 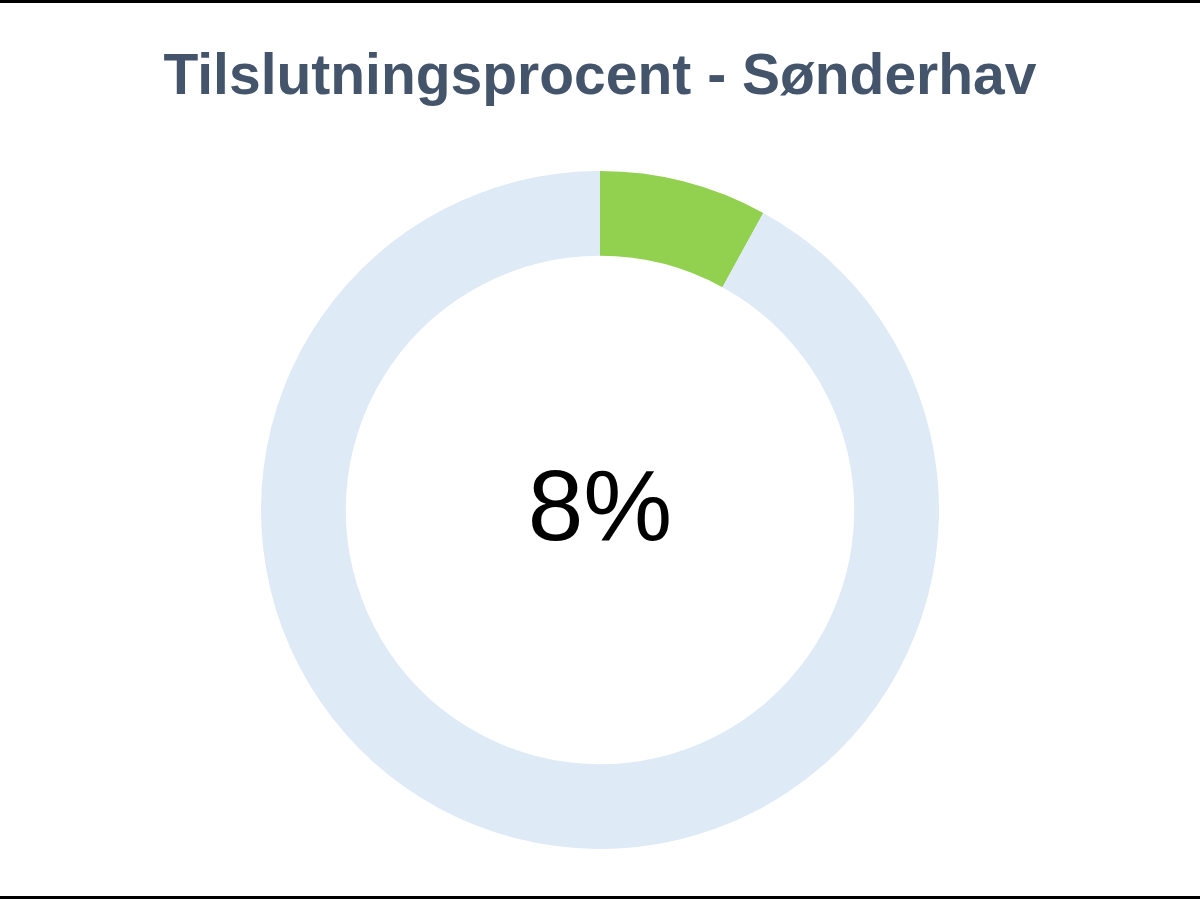 What do you see at coordinates (682, 229) in the screenshot?
I see `donut-slice` at bounding box center [682, 229].